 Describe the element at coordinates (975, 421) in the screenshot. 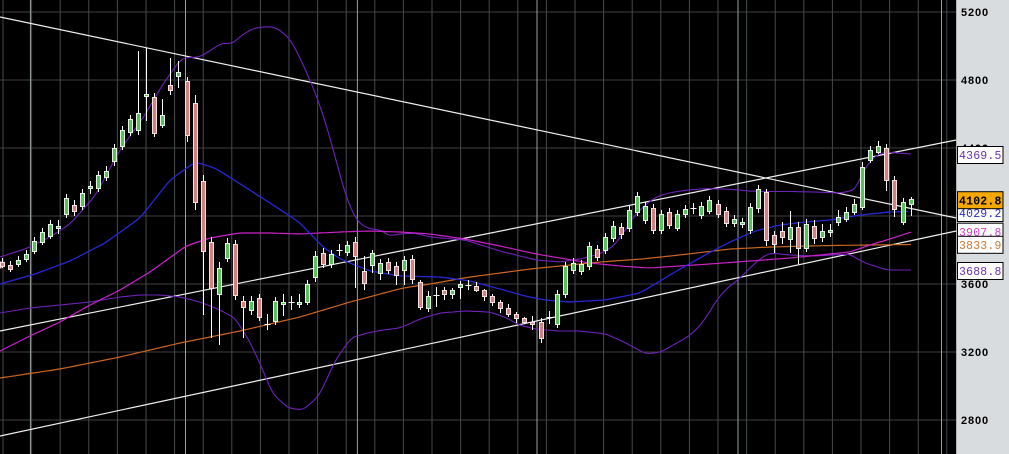

I see `svg-text: 2800` at that location.